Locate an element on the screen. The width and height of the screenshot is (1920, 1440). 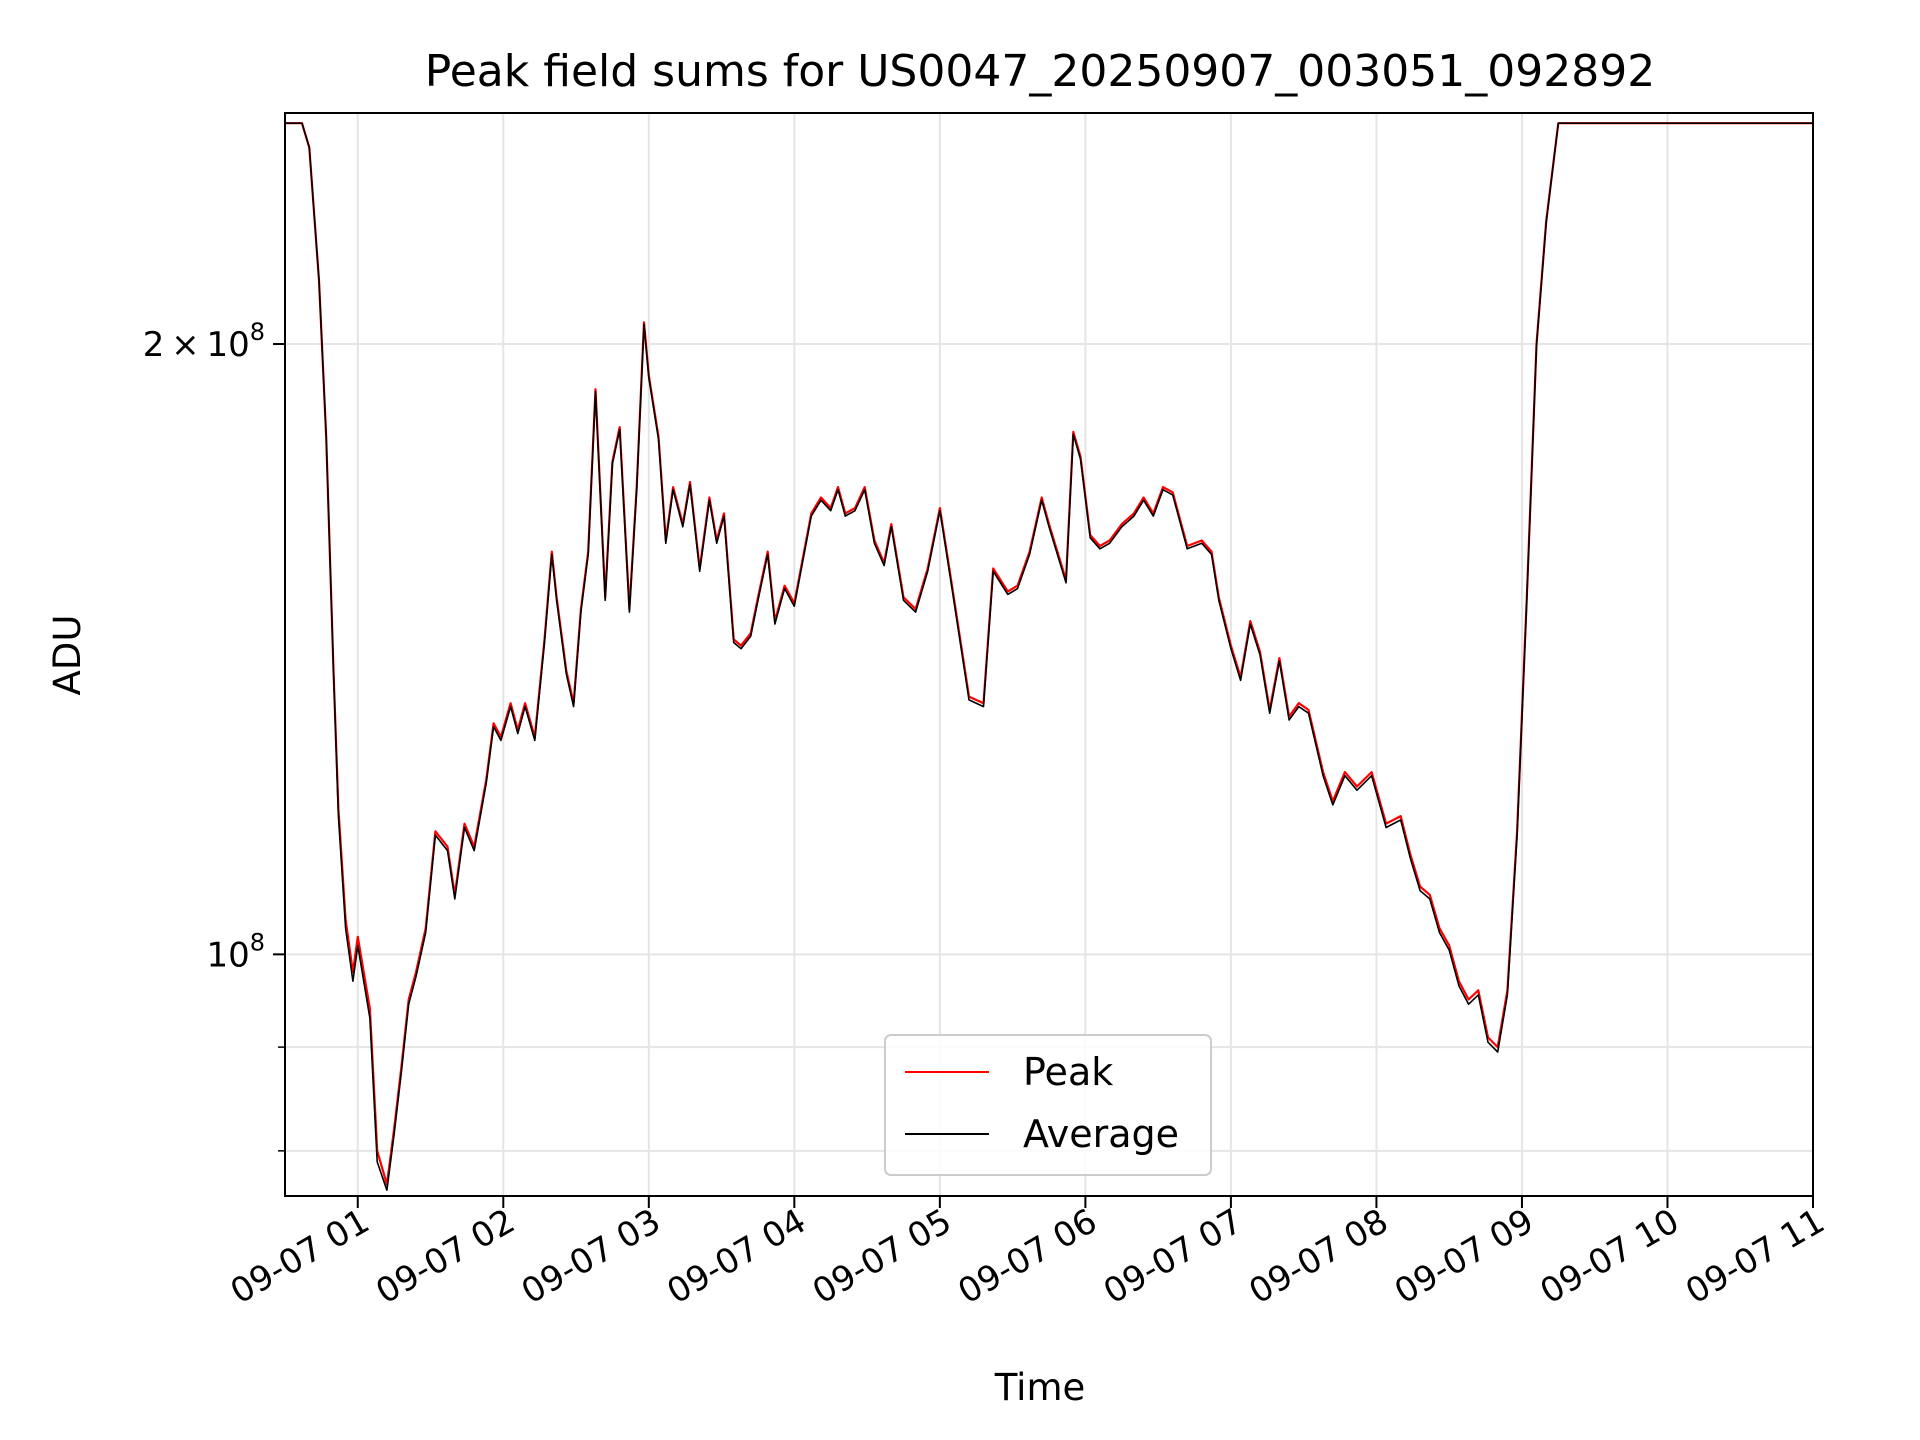
y-tick-label: 108 is located at coordinates (235, 951).